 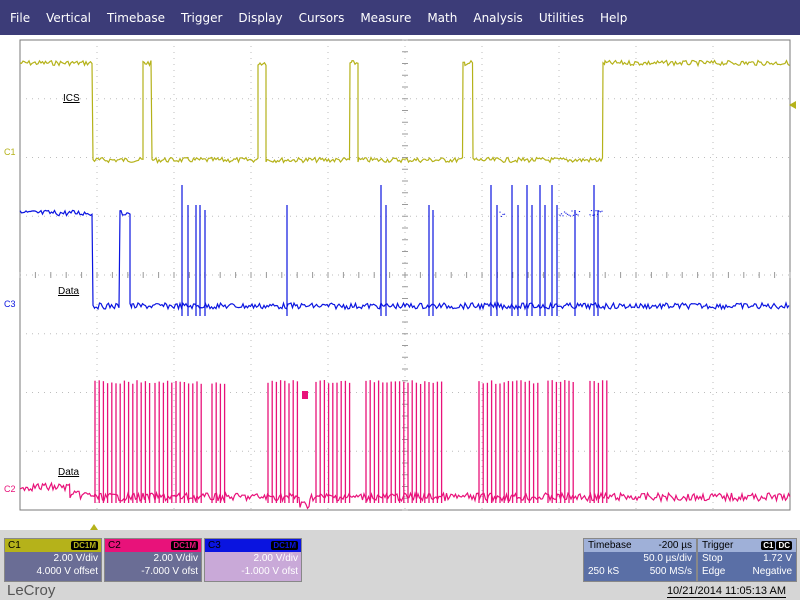 I want to click on trigger-mode: Stop, so click(x=712, y=558).